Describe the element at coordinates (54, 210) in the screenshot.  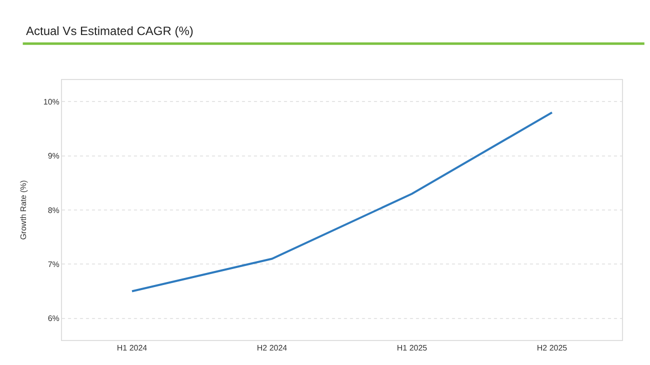
I see `y-tick-label: 8%` at that location.